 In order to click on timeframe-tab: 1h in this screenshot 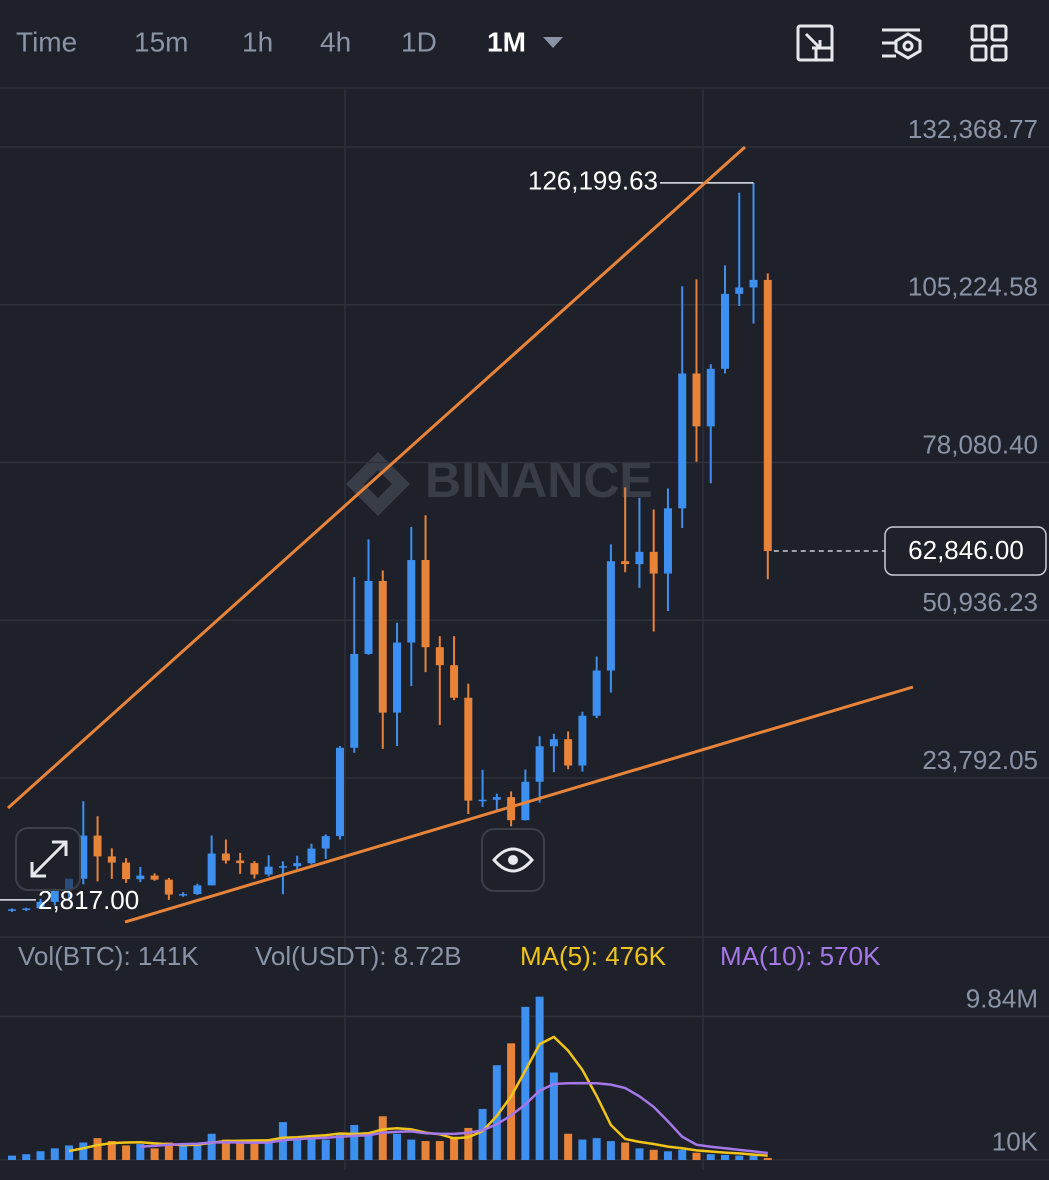, I will do `click(257, 41)`.